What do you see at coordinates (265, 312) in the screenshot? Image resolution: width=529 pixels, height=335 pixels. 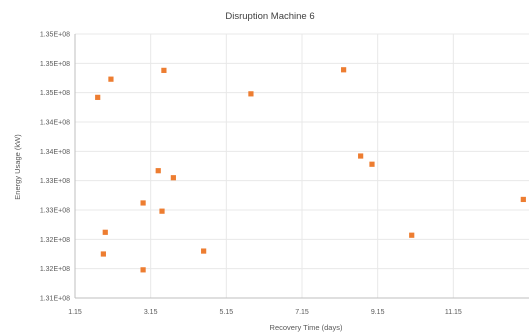 I see `x-axis-tick-labels: 1.15 3.15 5.15 7.15 9.15 11.15` at bounding box center [265, 312].